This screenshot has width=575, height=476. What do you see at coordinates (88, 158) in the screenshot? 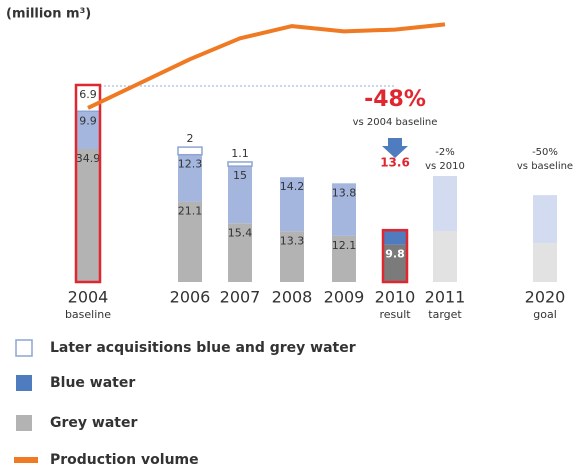
I see `data-label: 34.9` at bounding box center [88, 158].